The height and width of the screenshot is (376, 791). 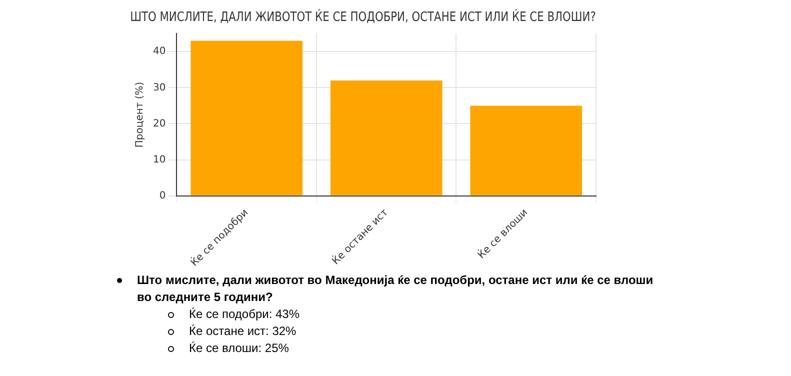 What do you see at coordinates (363, 16) in the screenshot?
I see `chart-title: ШТО МИСЛИТЕ, ДАЛИ ЖИВОТОТ ЌЕ СЕ ПОДОБРИ, ОСТАНЕ ИСТ ИЛИ ЌЕ СЕ ВЛОШИ?` at bounding box center [363, 16].